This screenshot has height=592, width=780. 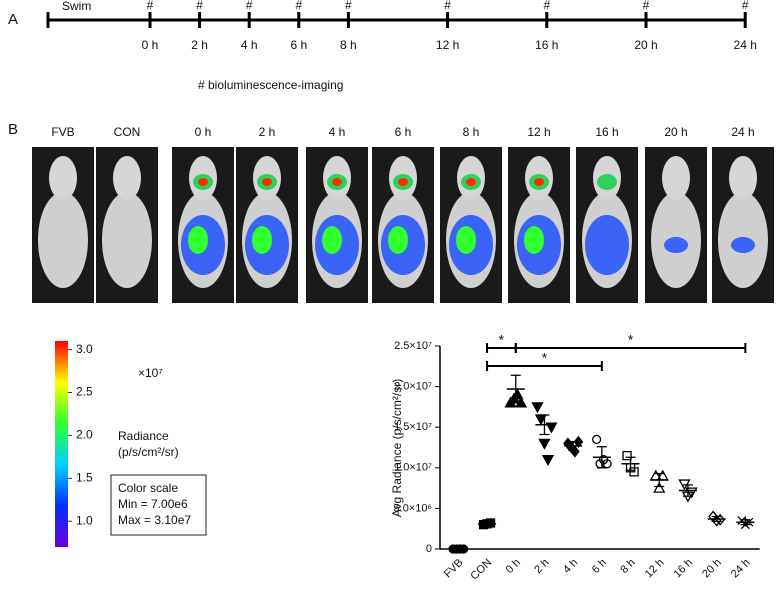 I want to click on x-tick-label: FVB, so click(x=454, y=569).